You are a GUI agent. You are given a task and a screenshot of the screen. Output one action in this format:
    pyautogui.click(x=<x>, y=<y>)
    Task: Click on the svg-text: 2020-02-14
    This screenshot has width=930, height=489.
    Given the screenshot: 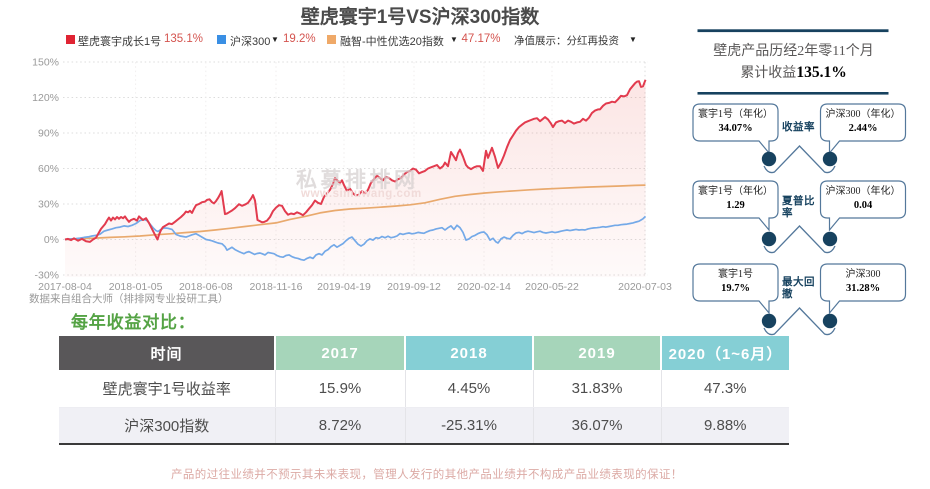 What is the action you would take?
    pyautogui.click(x=484, y=287)
    